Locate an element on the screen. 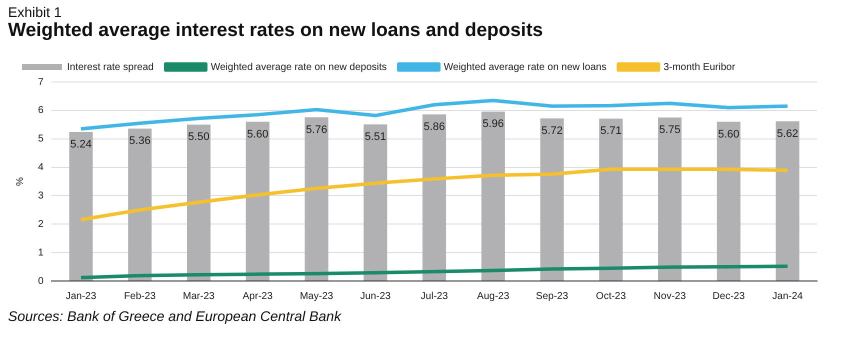 The height and width of the screenshot is (339, 847). source-note: Sources: Bank of Greece and European Central Bank is located at coordinates (175, 316).